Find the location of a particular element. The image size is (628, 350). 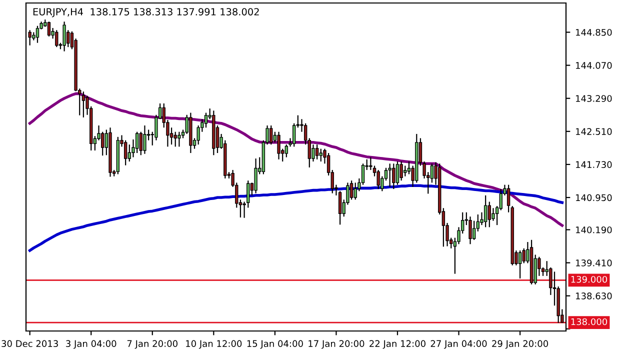

x-tick-label: 15 Jan 04:00 is located at coordinates (275, 344).